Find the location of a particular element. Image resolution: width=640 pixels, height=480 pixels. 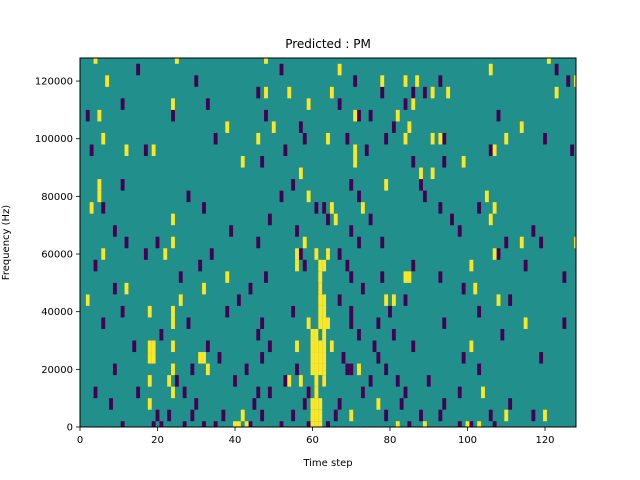

y-tick-label: 60000 is located at coordinates (57, 255).